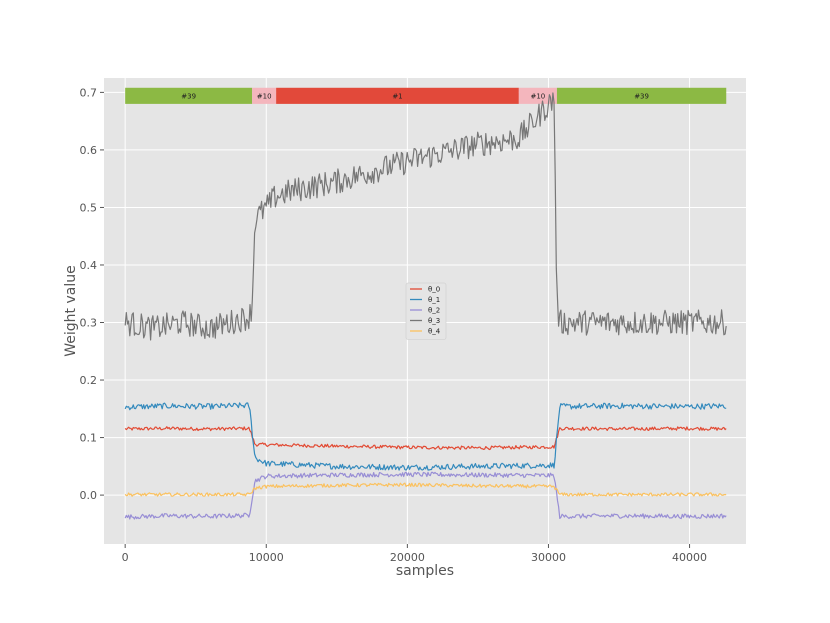 The height and width of the screenshot is (623, 830). What do you see at coordinates (89, 323) in the screenshot?
I see `y-tick-label: 0.3` at bounding box center [89, 323].